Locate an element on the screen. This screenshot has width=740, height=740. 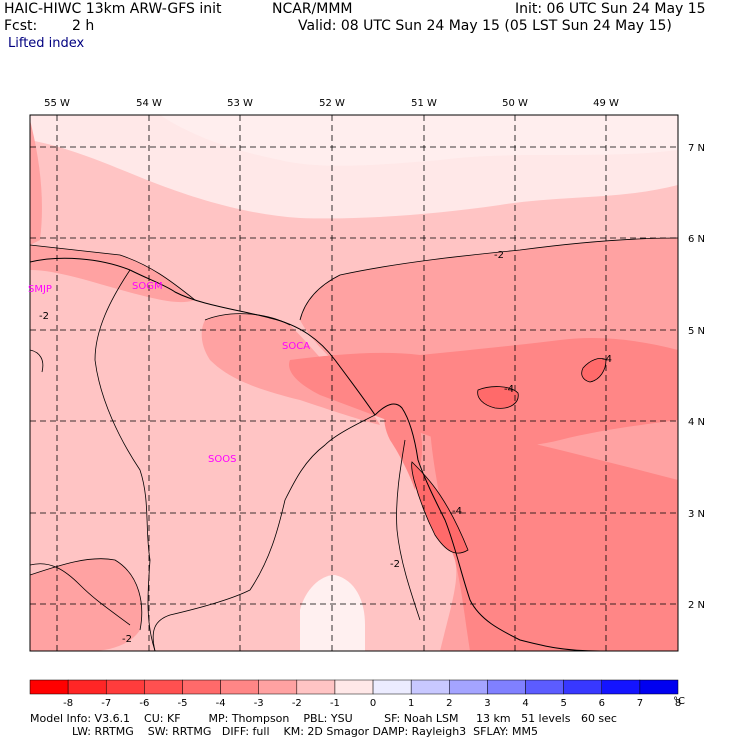
colorbar-tick-label: -2 is located at coordinates (297, 703).